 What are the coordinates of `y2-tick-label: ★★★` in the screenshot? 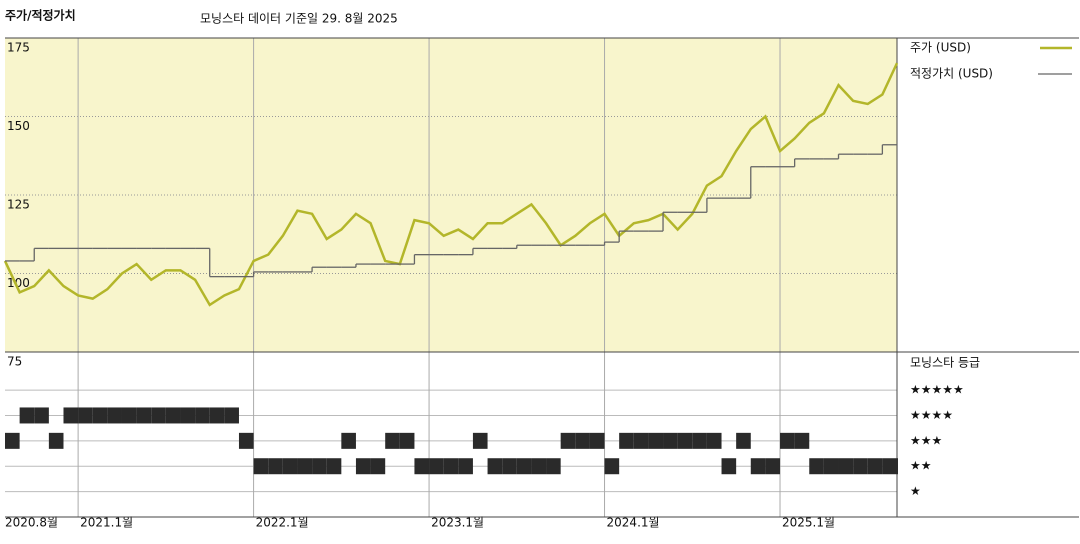 It's located at (926, 440).